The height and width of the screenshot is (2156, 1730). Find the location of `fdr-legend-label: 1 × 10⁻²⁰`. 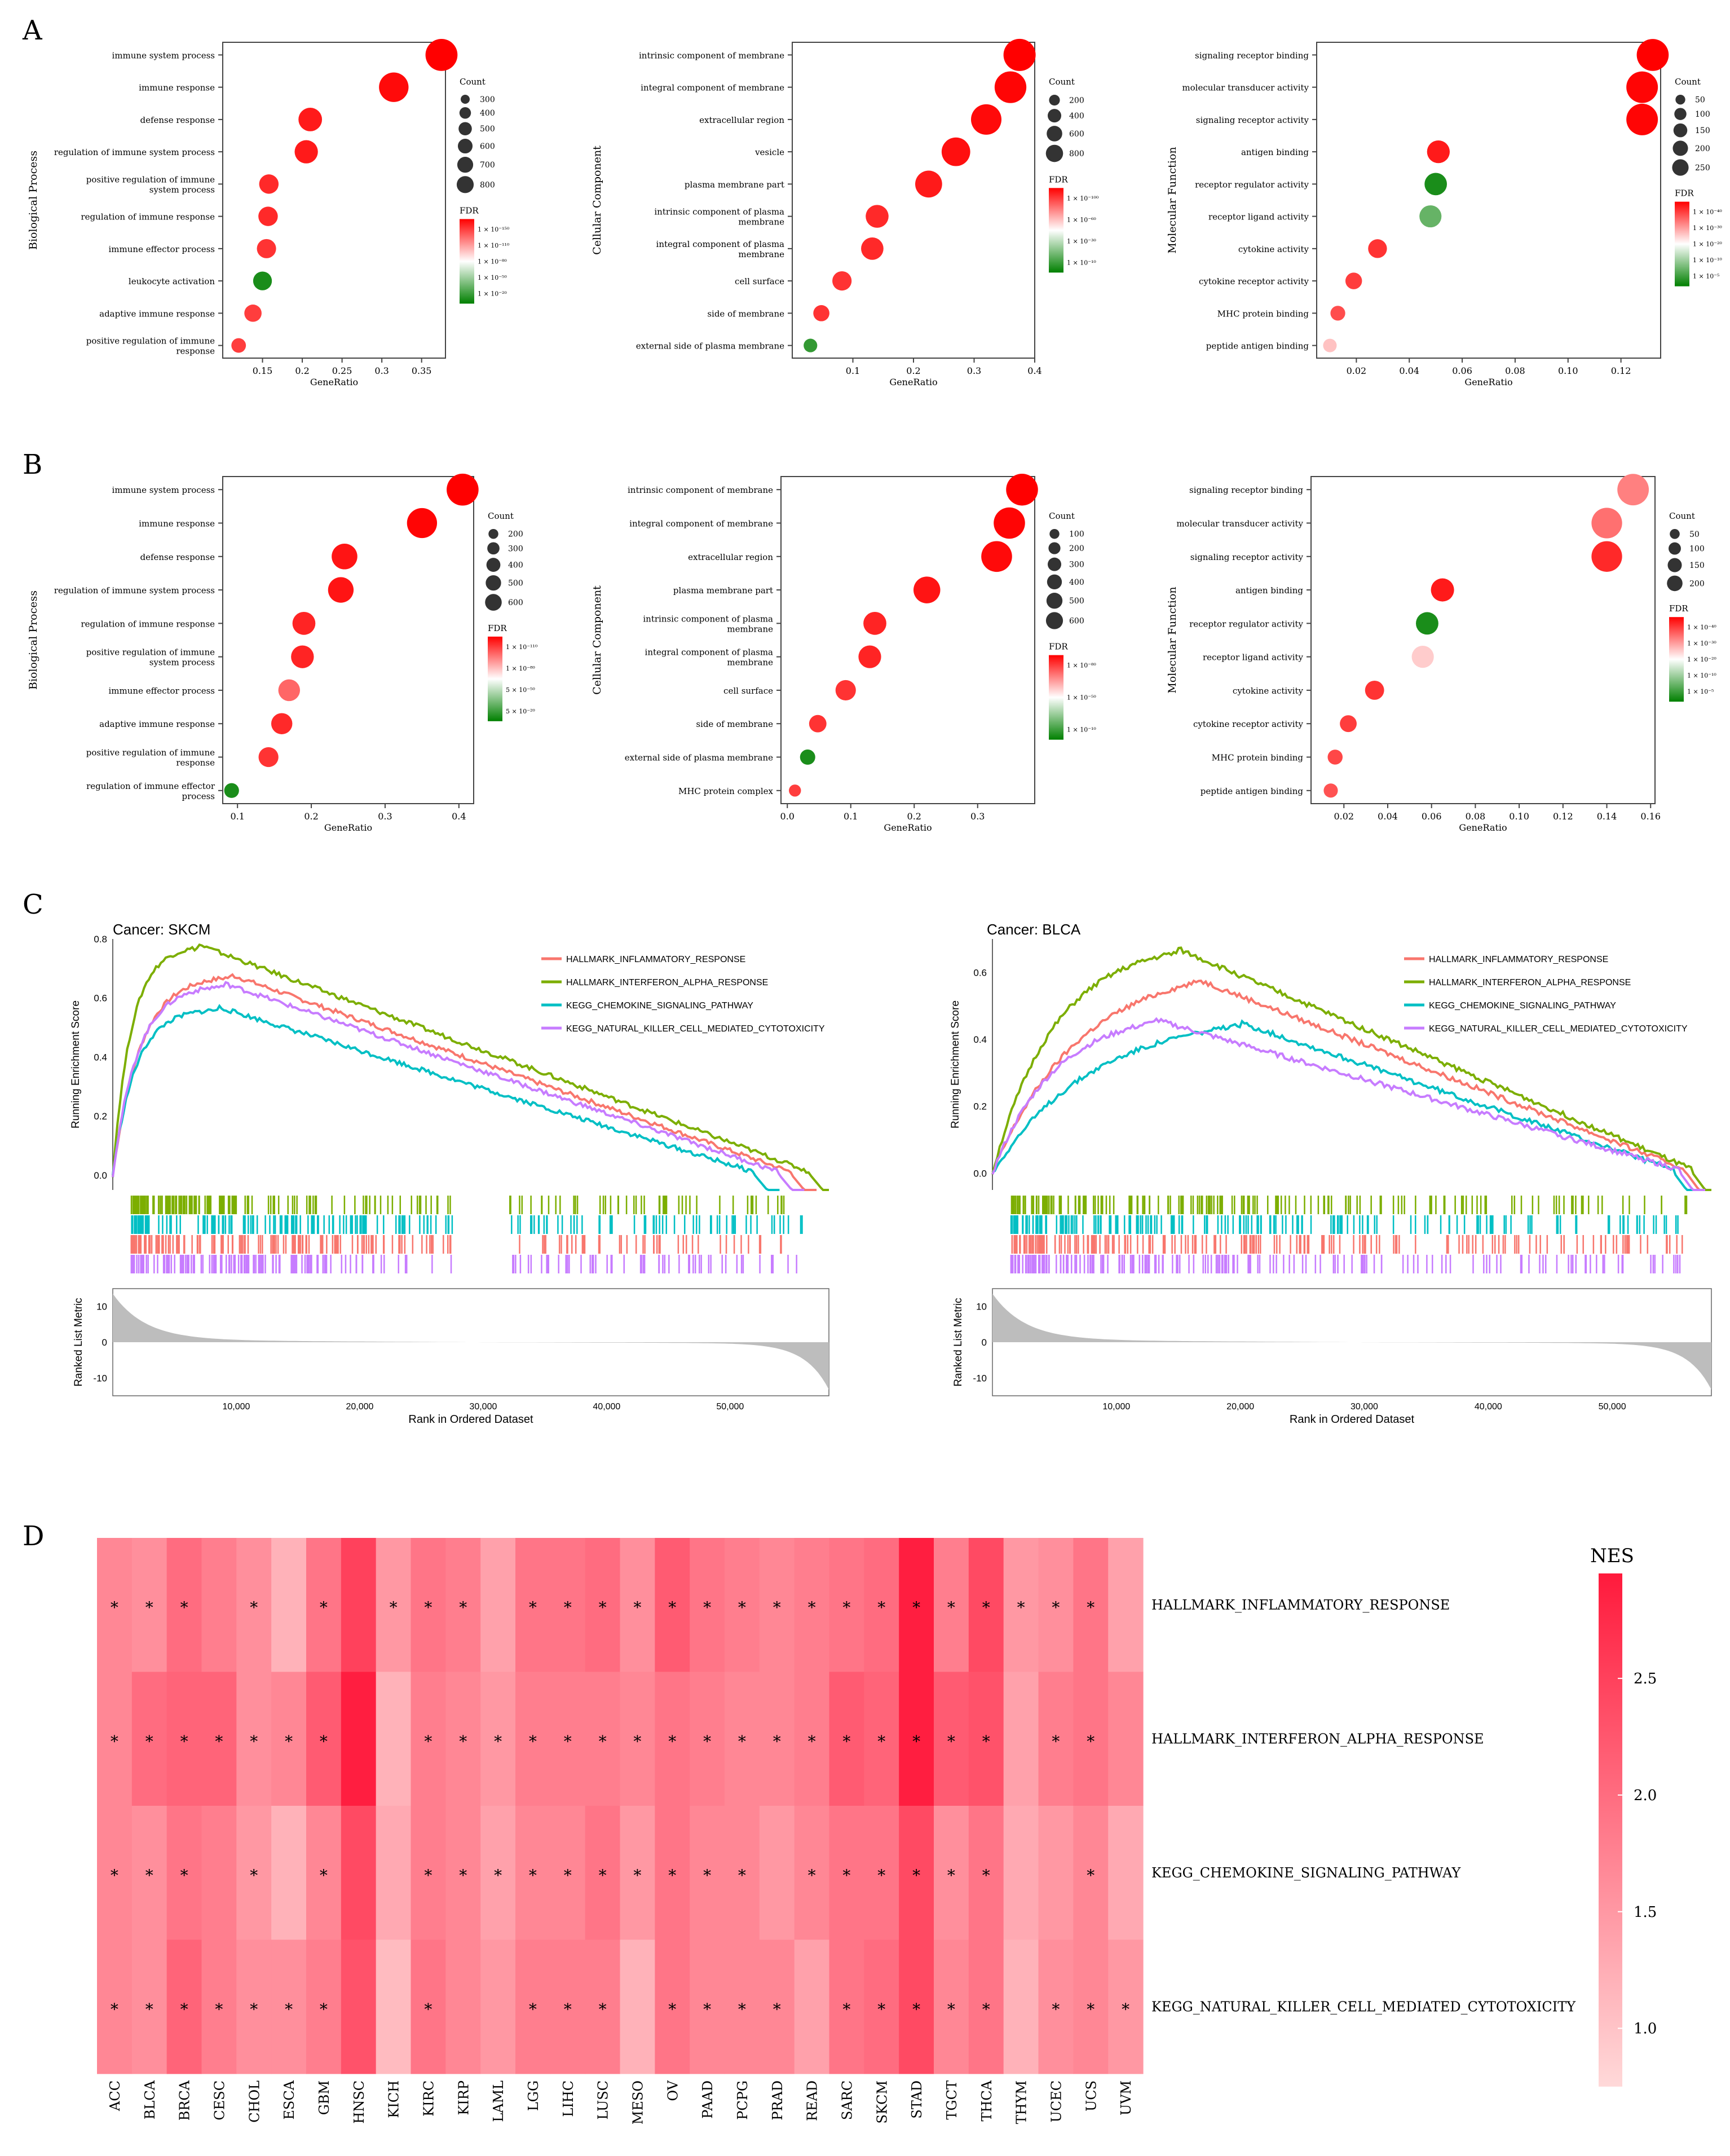

fdr-legend-label: 1 × 10⁻²⁰ is located at coordinates (492, 293).